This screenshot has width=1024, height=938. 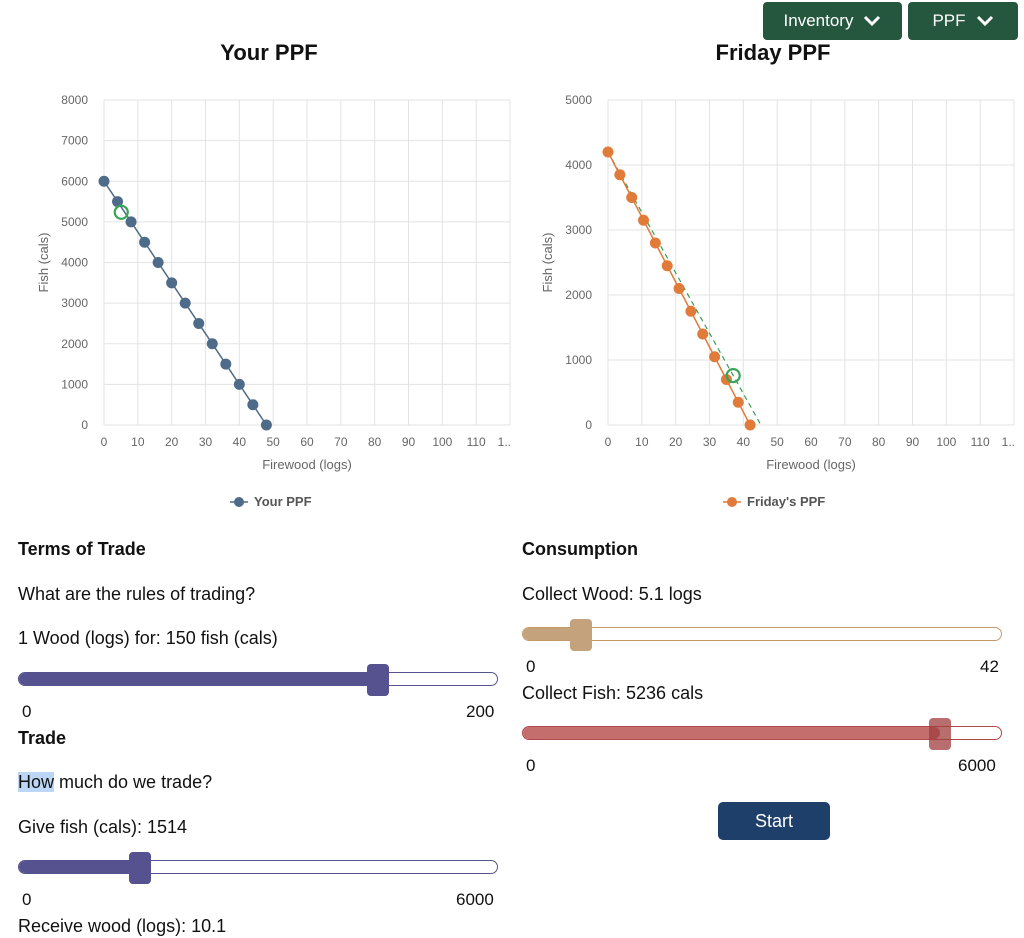 I want to click on inventory-button: Inventory, so click(x=832, y=21).